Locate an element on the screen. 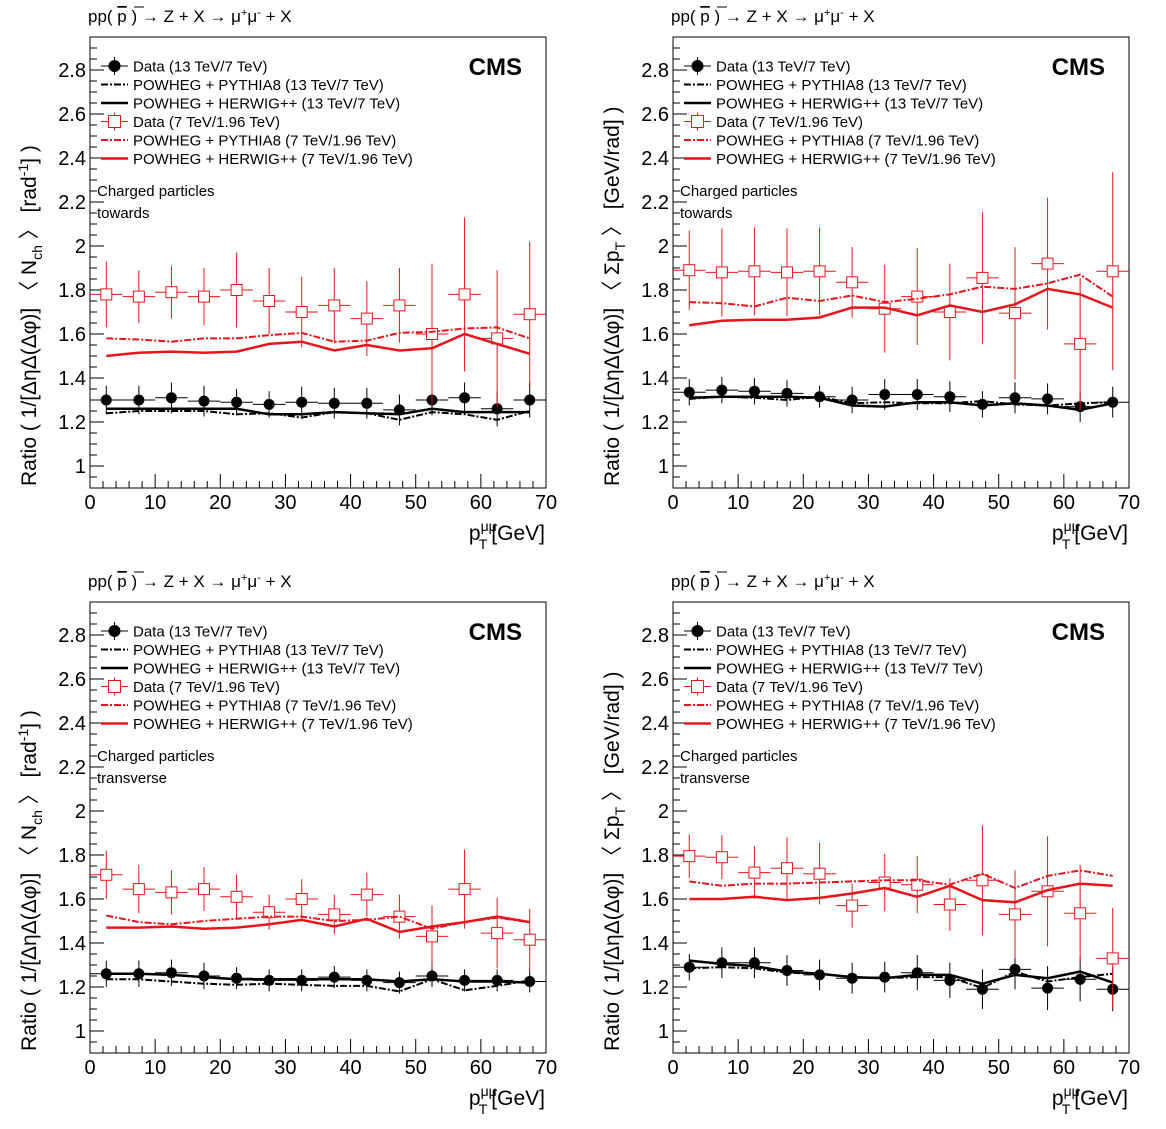  y-tick-label: 2.4 is located at coordinates (72, 724).